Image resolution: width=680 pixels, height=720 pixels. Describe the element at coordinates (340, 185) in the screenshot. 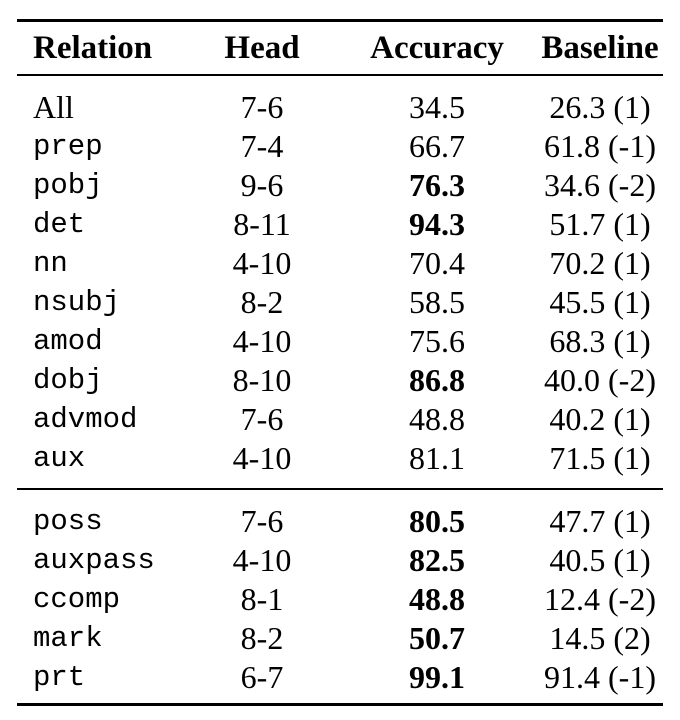

I see `table-row: pobj 9-6 76.3 34.6 (-2)` at that location.